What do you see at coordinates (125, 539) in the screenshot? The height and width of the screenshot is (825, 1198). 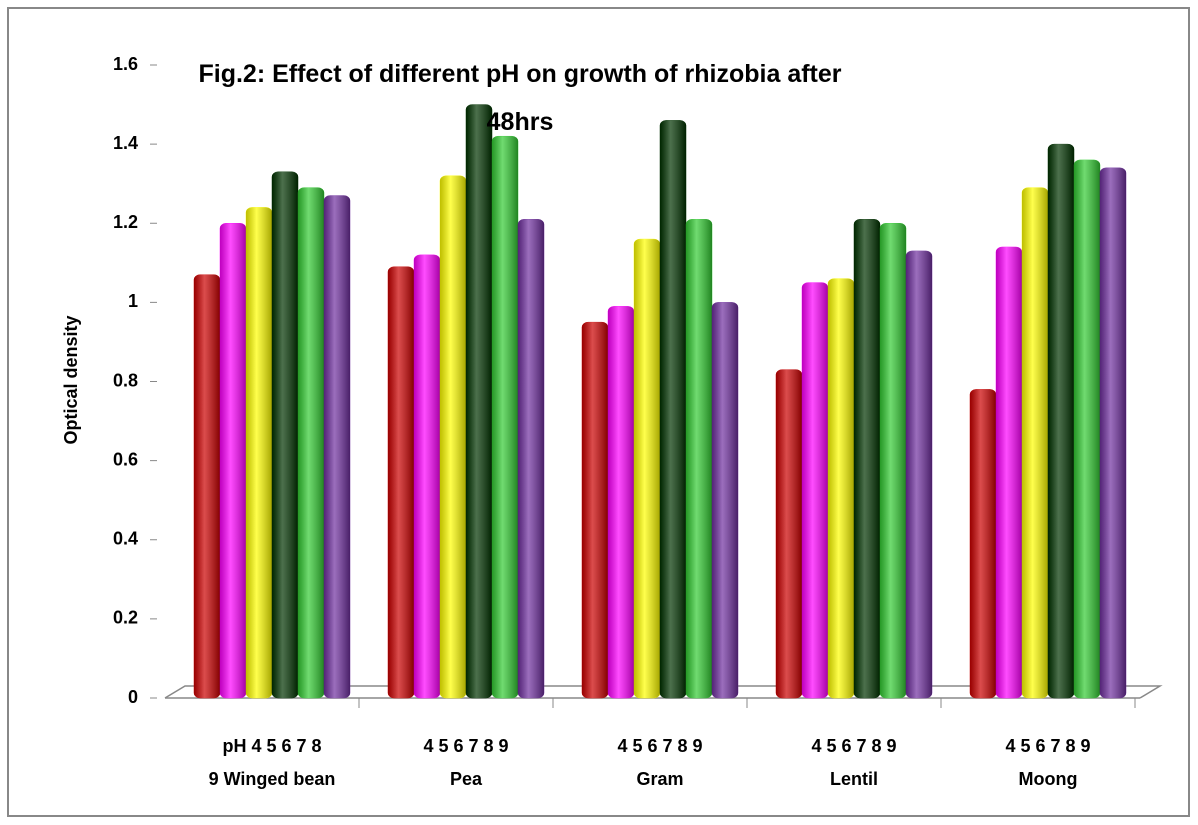 I see `y-tick-label: 0.4` at bounding box center [125, 539].